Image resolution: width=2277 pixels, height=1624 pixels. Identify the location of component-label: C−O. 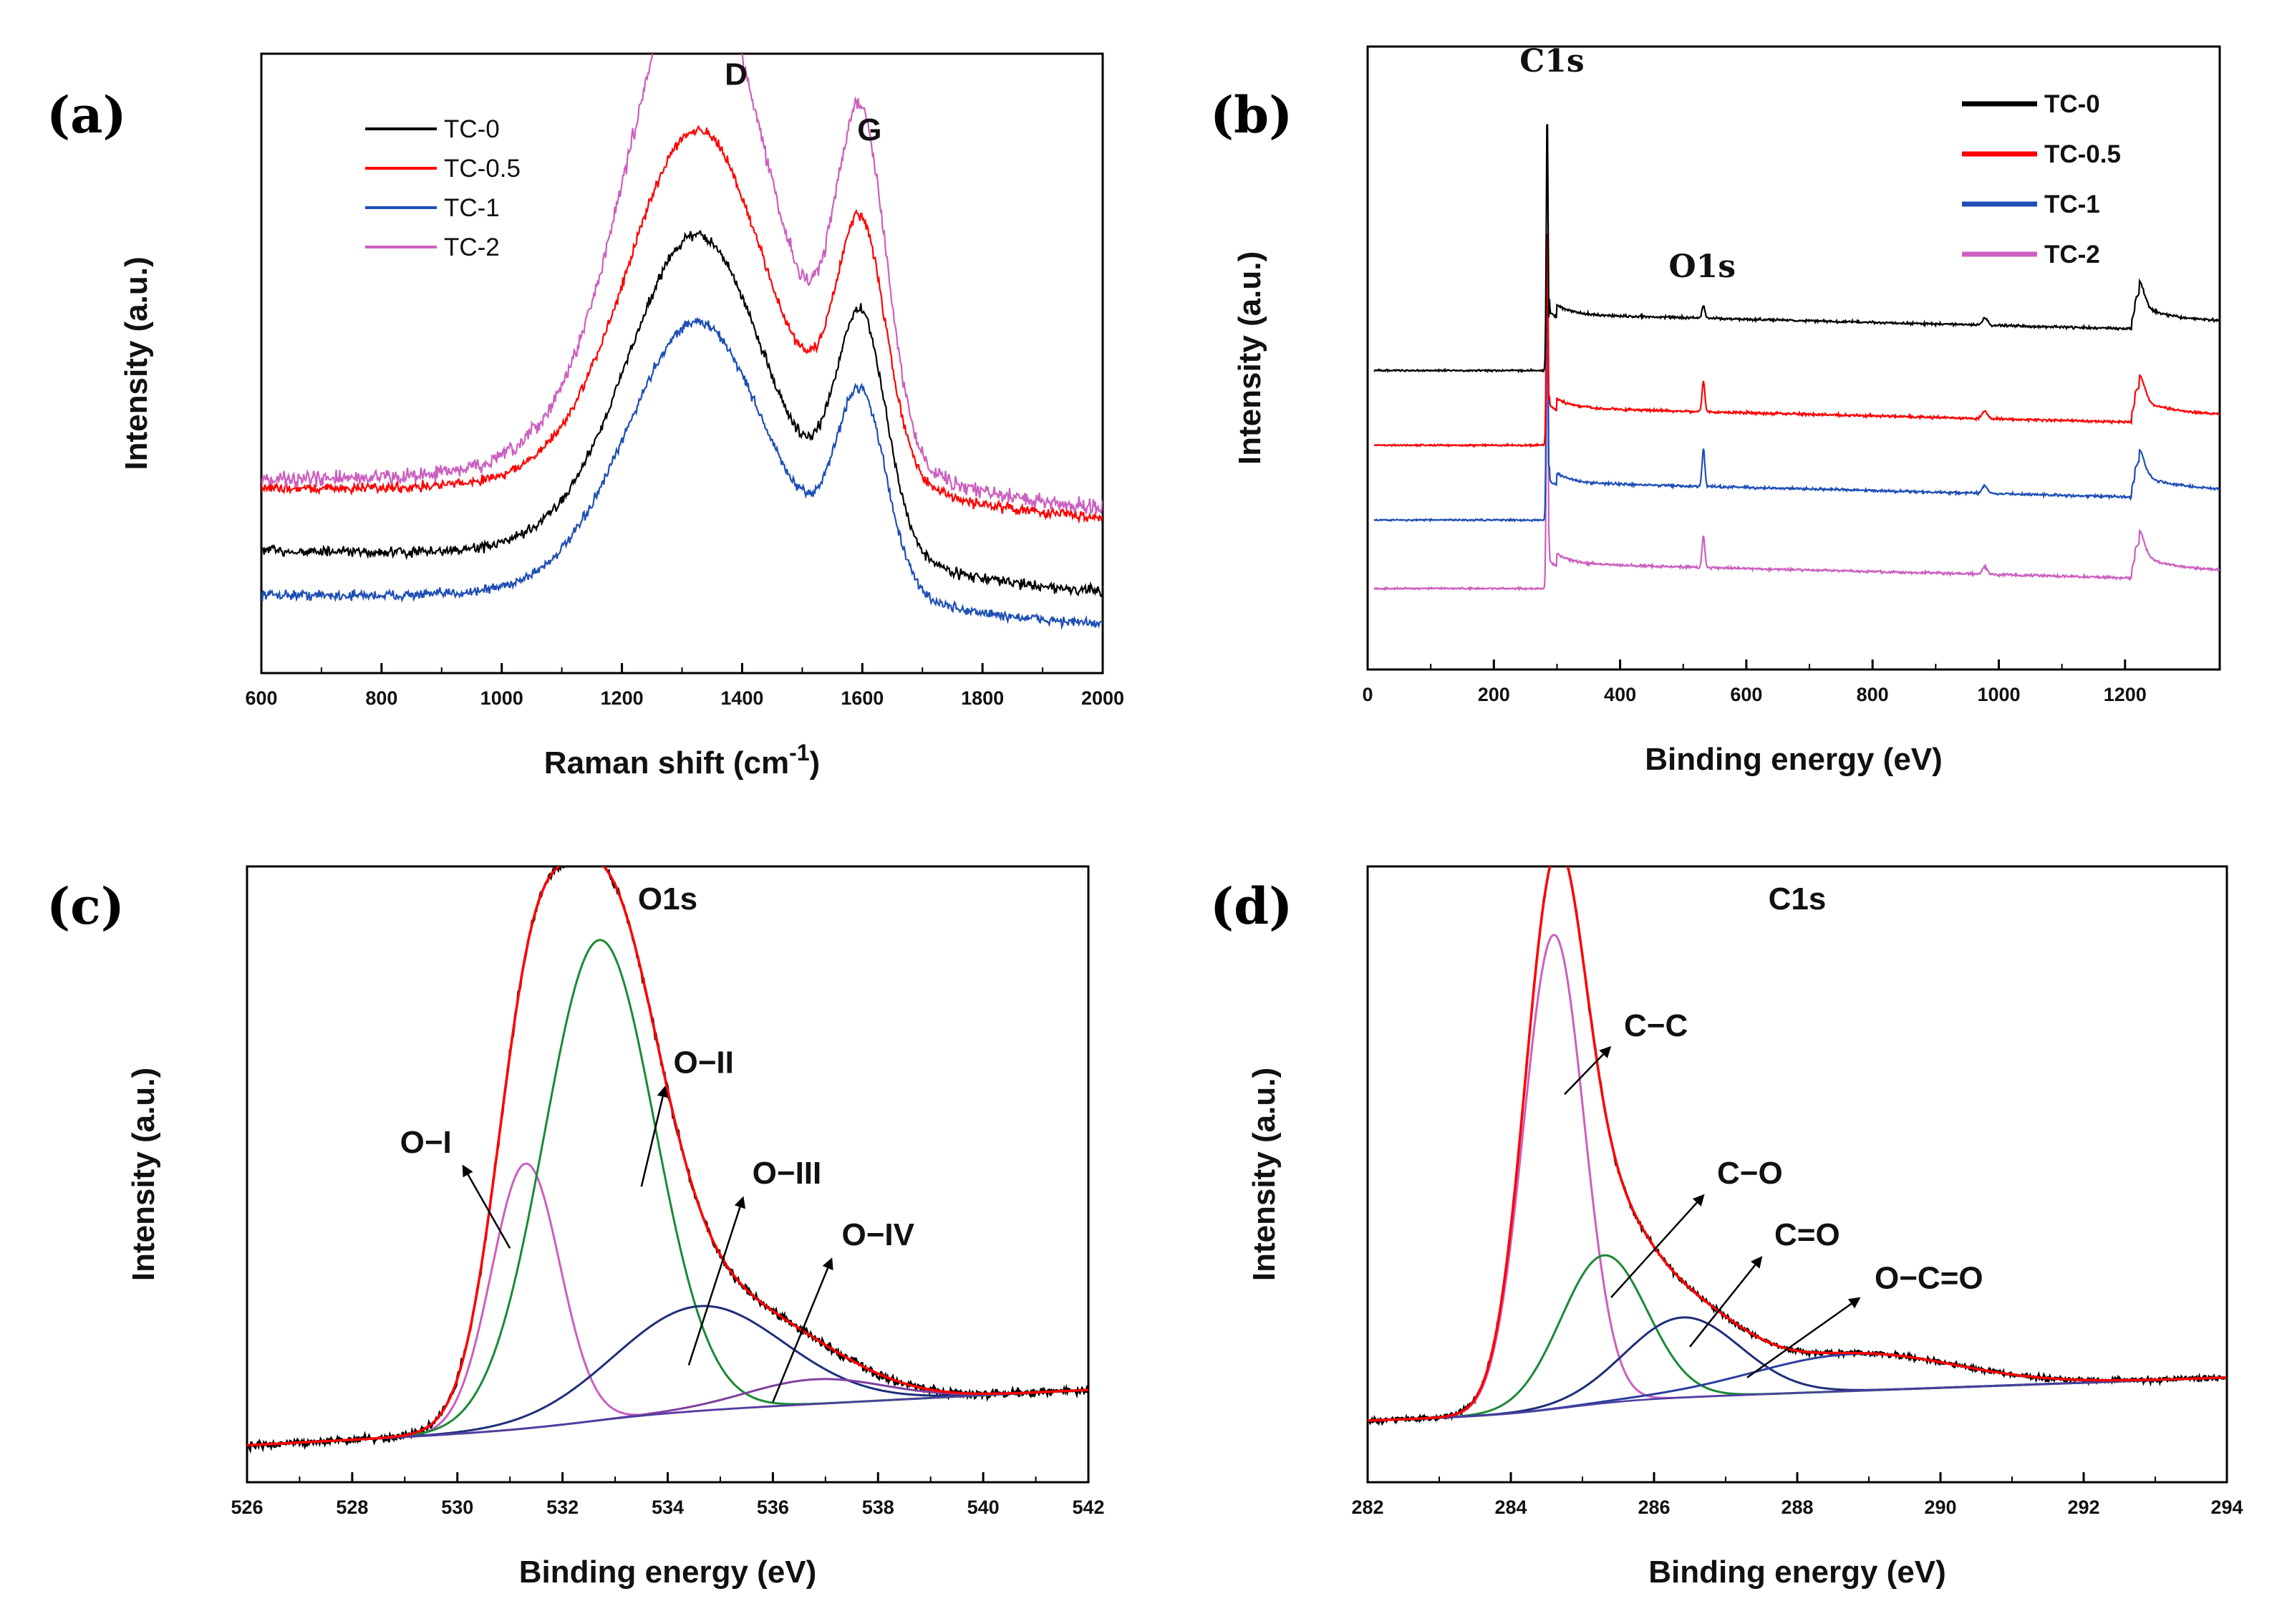
(1750, 1173).